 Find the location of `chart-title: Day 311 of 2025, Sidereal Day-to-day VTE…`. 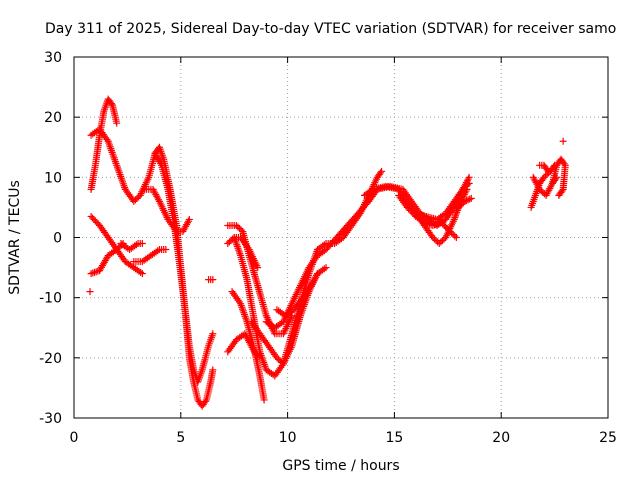

chart-title: Day 311 of 2025, Sidereal Day-to-day VTE… is located at coordinates (330, 29).